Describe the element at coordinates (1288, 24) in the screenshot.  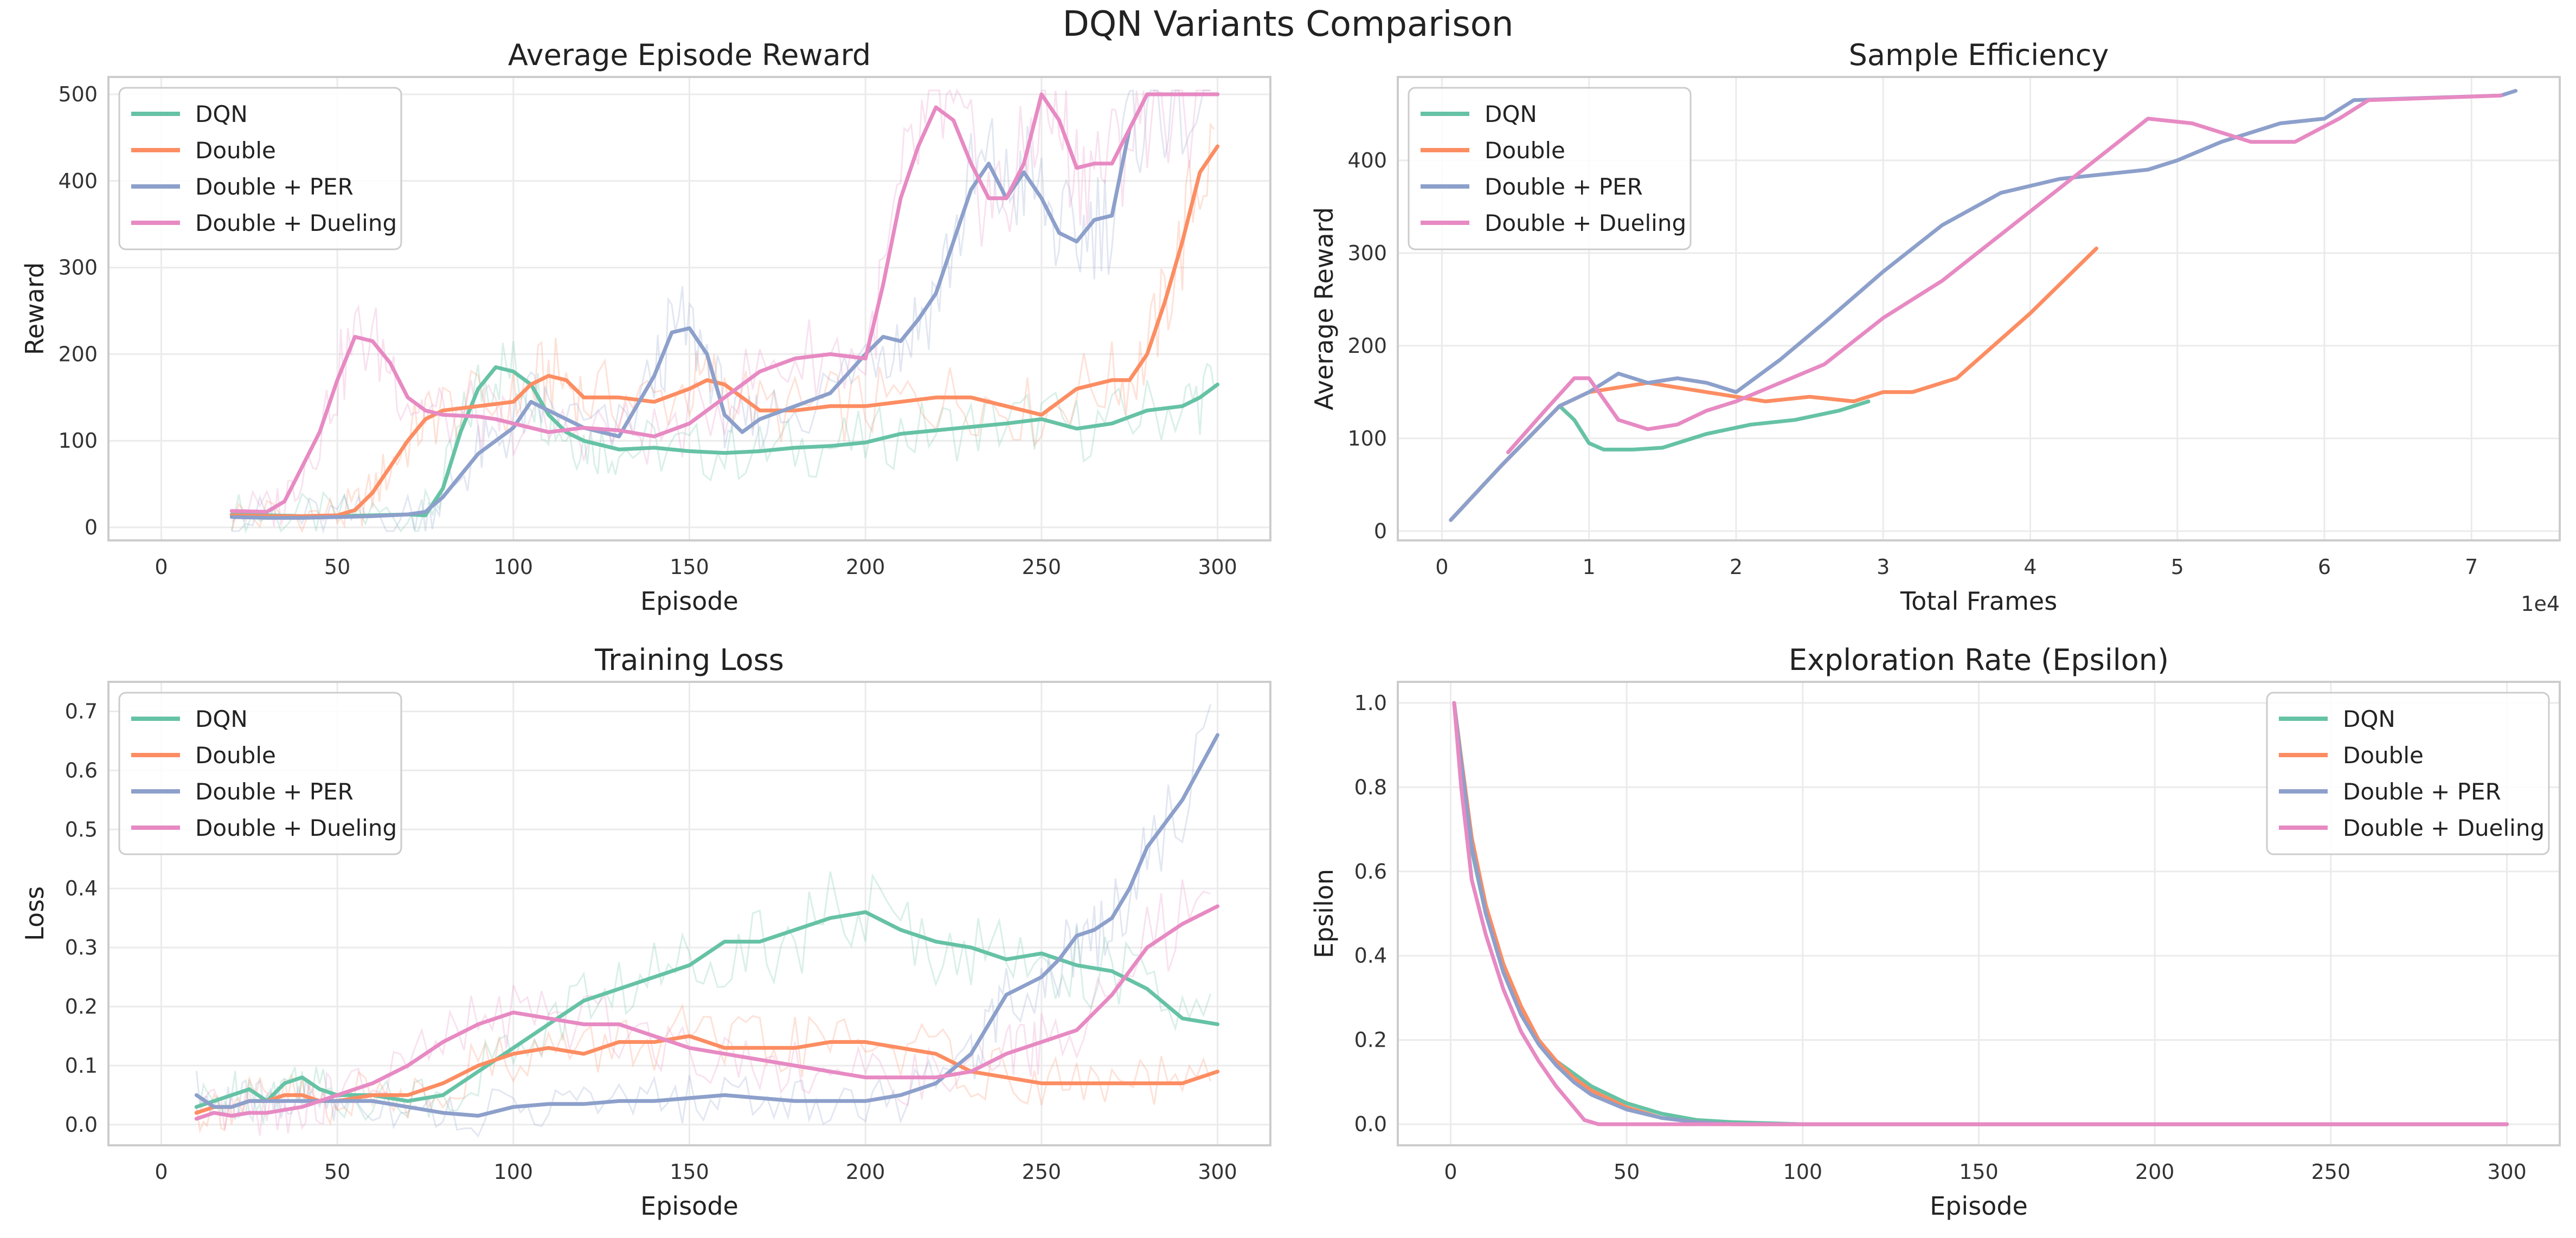
I see `figure-title: DQN Variants Comparison` at that location.